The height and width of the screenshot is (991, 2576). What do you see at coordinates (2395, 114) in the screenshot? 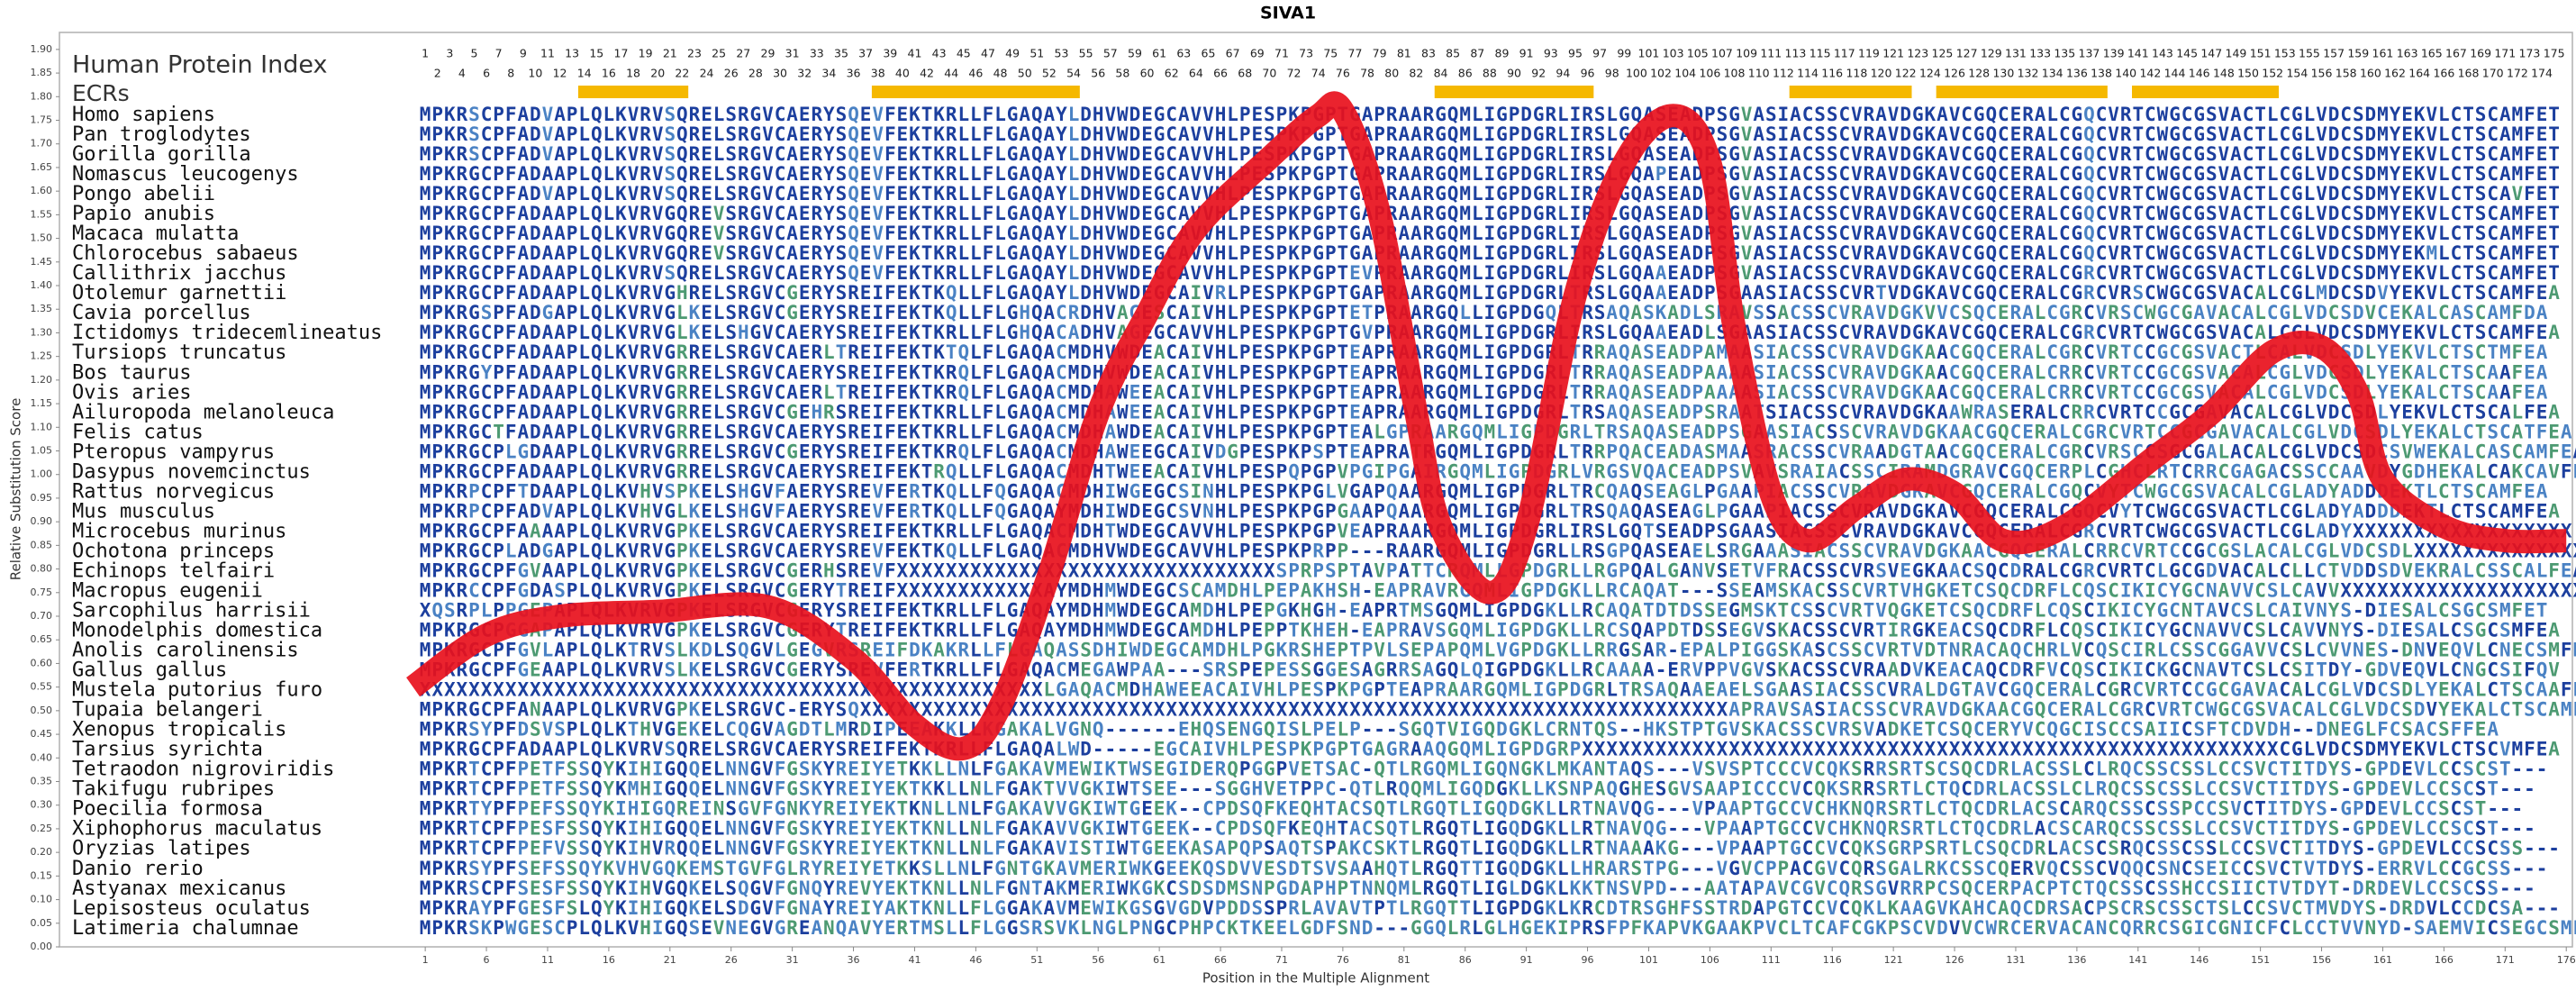
I see `residue: Y` at bounding box center [2395, 114].